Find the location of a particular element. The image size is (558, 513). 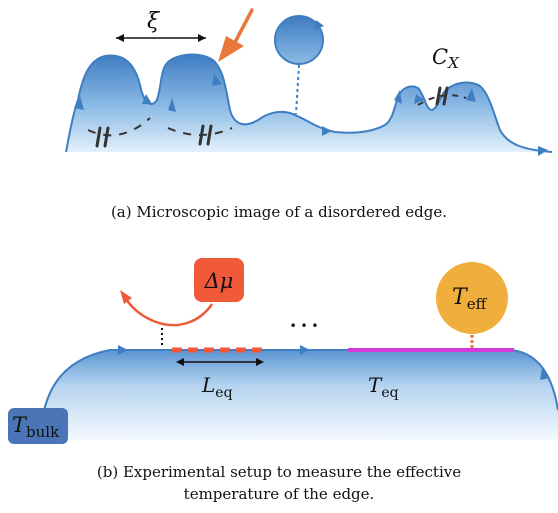

dotted-coupling is located at coordinates (297, 89).